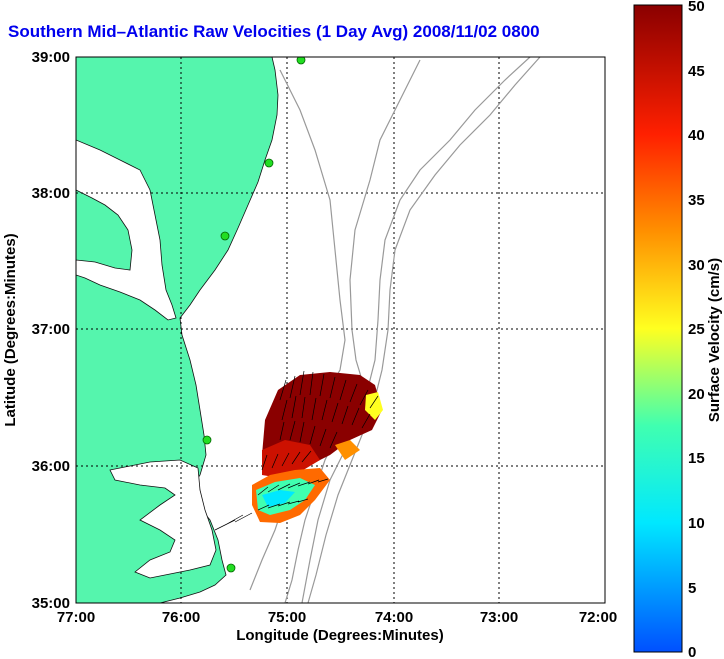  Describe the element at coordinates (696, 265) in the screenshot. I see `colorbar-tick-label: 30` at that location.